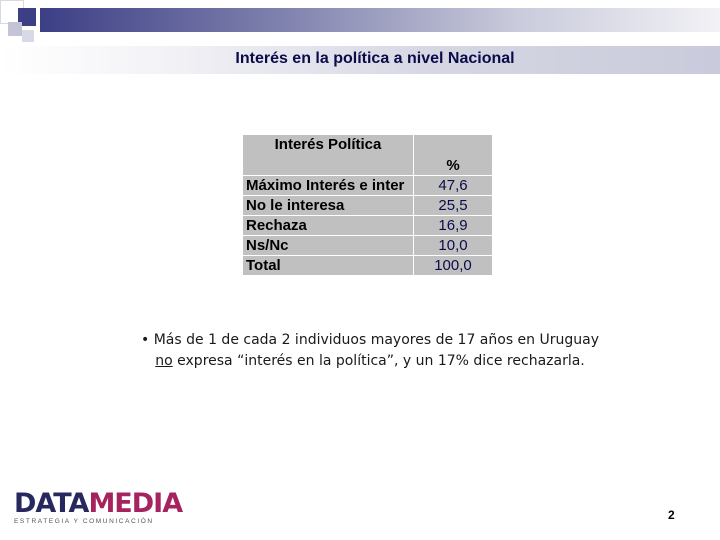  What do you see at coordinates (328, 205) in the screenshot?
I see `row-label: No le interesa` at bounding box center [328, 205].